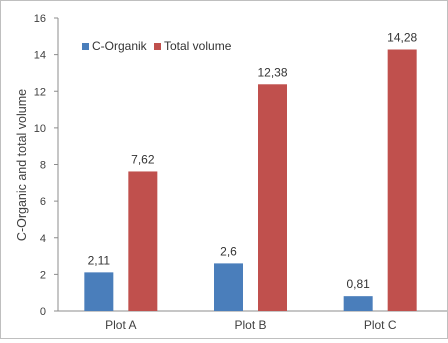 This screenshot has height=343, width=448. What do you see at coordinates (43, 275) in the screenshot?
I see `y-tick-label: 2` at bounding box center [43, 275].